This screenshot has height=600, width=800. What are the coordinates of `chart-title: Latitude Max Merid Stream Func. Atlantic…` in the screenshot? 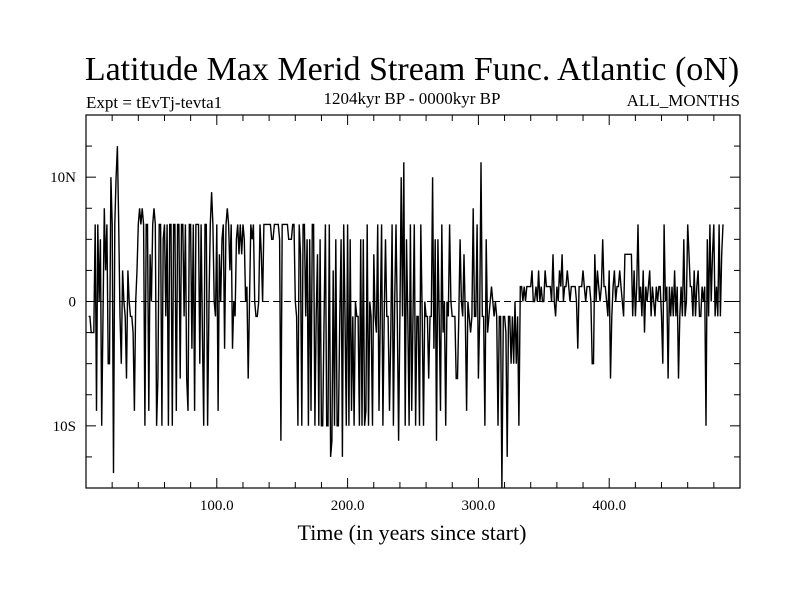 It's located at (412, 69).